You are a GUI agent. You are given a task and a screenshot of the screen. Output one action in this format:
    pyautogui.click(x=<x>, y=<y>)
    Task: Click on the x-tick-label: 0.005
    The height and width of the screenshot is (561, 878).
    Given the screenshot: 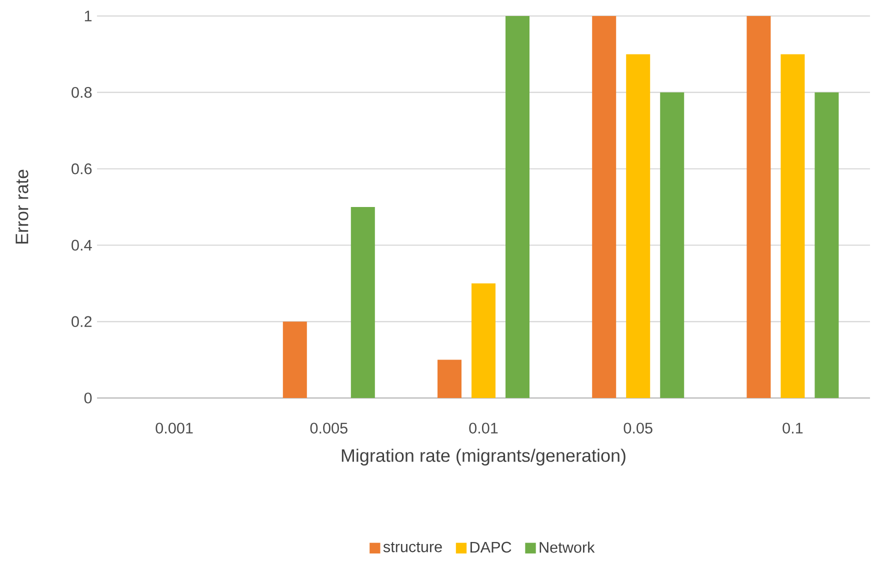 What is the action you would take?
    pyautogui.click(x=329, y=428)
    